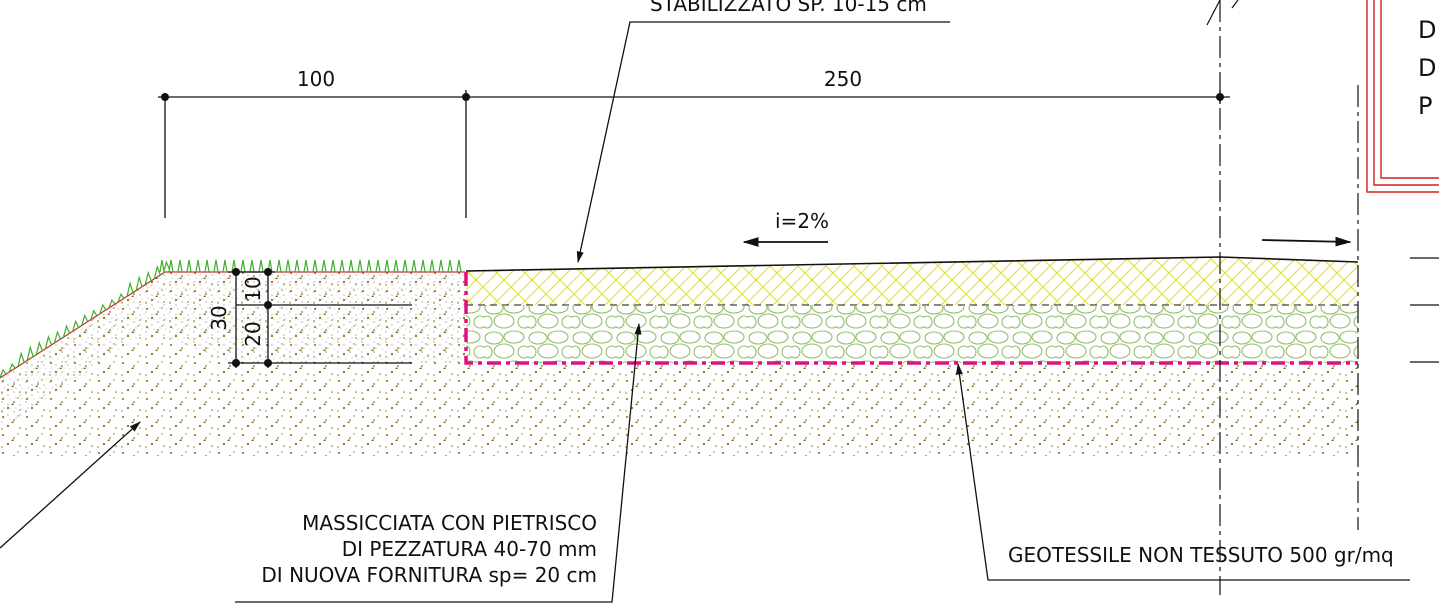 This screenshot has height=604, width=1439. Describe the element at coordinates (912, 334) in the screenshot. I see `massicciata-layer` at that location.